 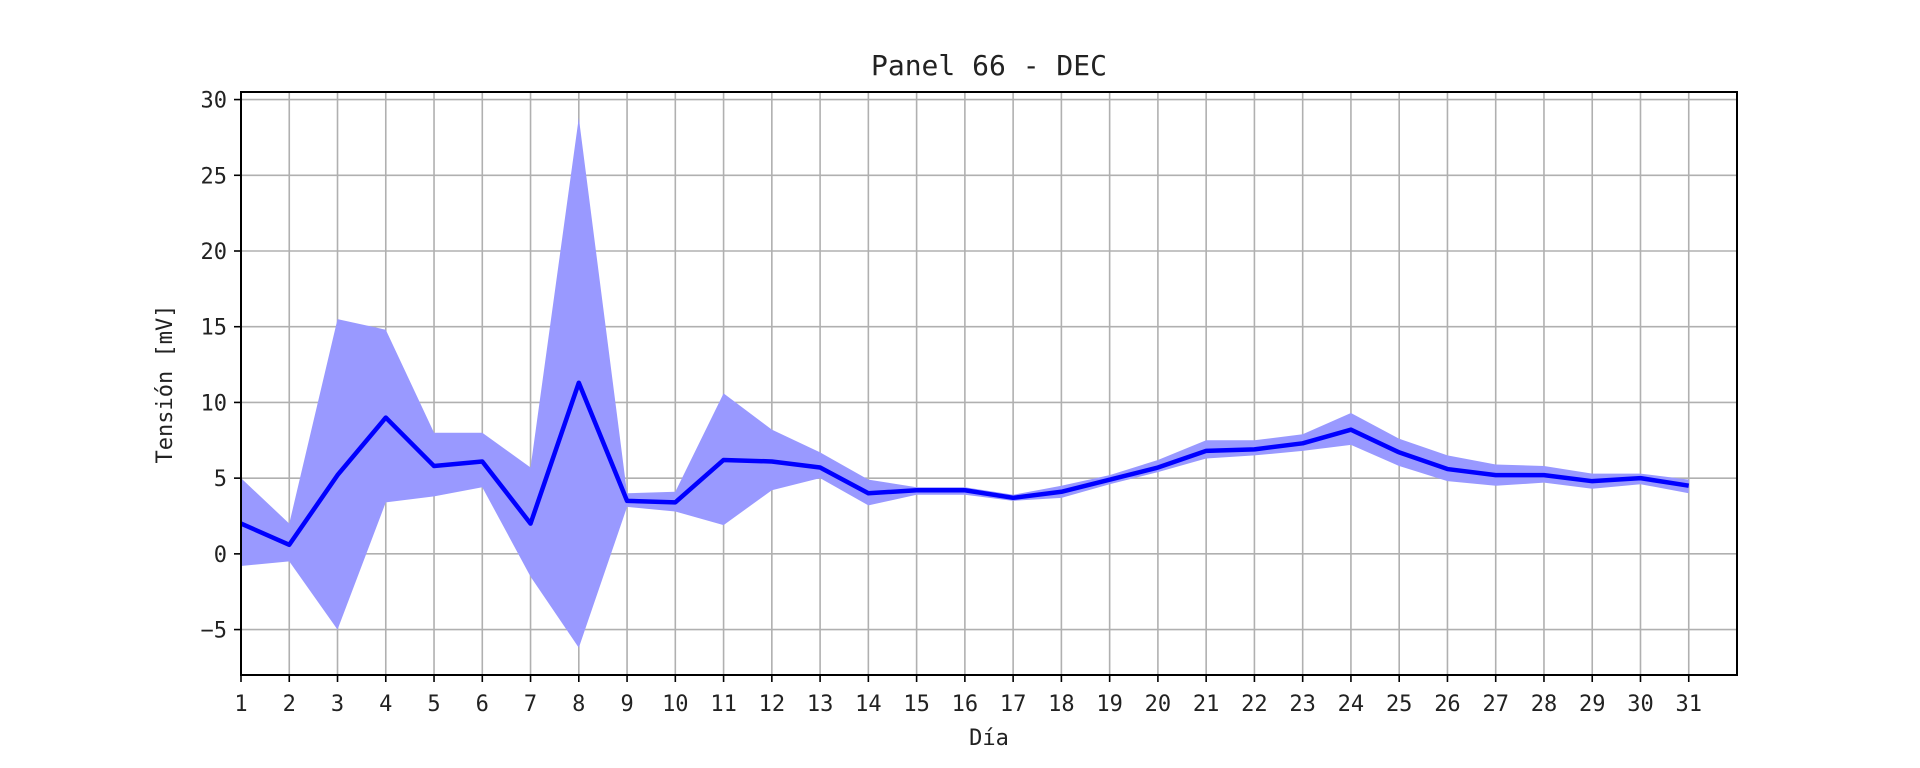 I want to click on x-tick-label: 9, so click(x=626, y=704).